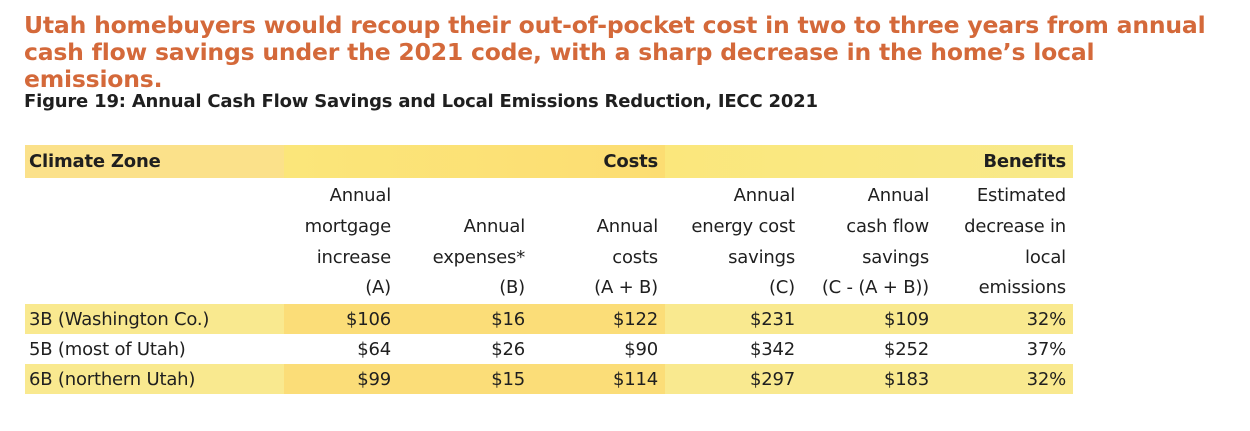 Image resolution: width=1250 pixels, height=431 pixels. What do you see at coordinates (154, 241) in the screenshot?
I see `zone-column-header` at bounding box center [154, 241].